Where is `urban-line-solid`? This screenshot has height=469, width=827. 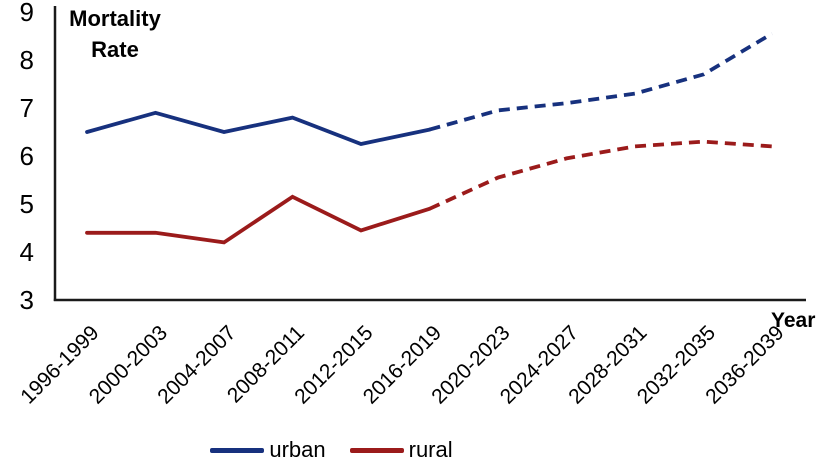 urban-line-solid is located at coordinates (258, 128).